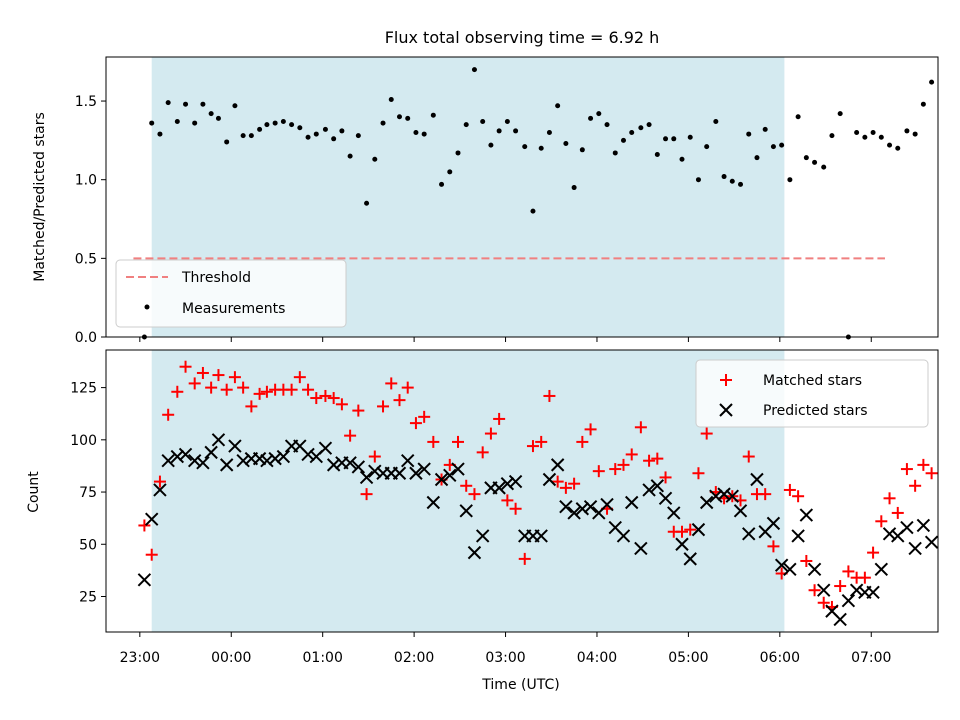 The width and height of the screenshot is (960, 720). I want to click on matched-legend-label: Matched stars, so click(812, 381).